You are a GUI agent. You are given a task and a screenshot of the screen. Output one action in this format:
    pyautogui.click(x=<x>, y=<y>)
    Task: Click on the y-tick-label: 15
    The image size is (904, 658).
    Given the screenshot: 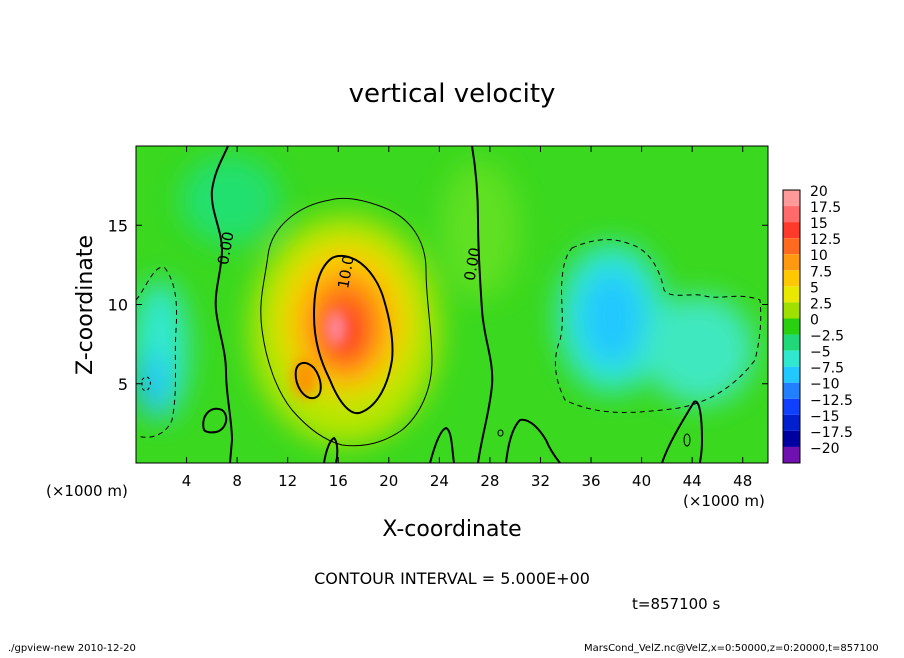 What is the action you would take?
    pyautogui.click(x=118, y=225)
    